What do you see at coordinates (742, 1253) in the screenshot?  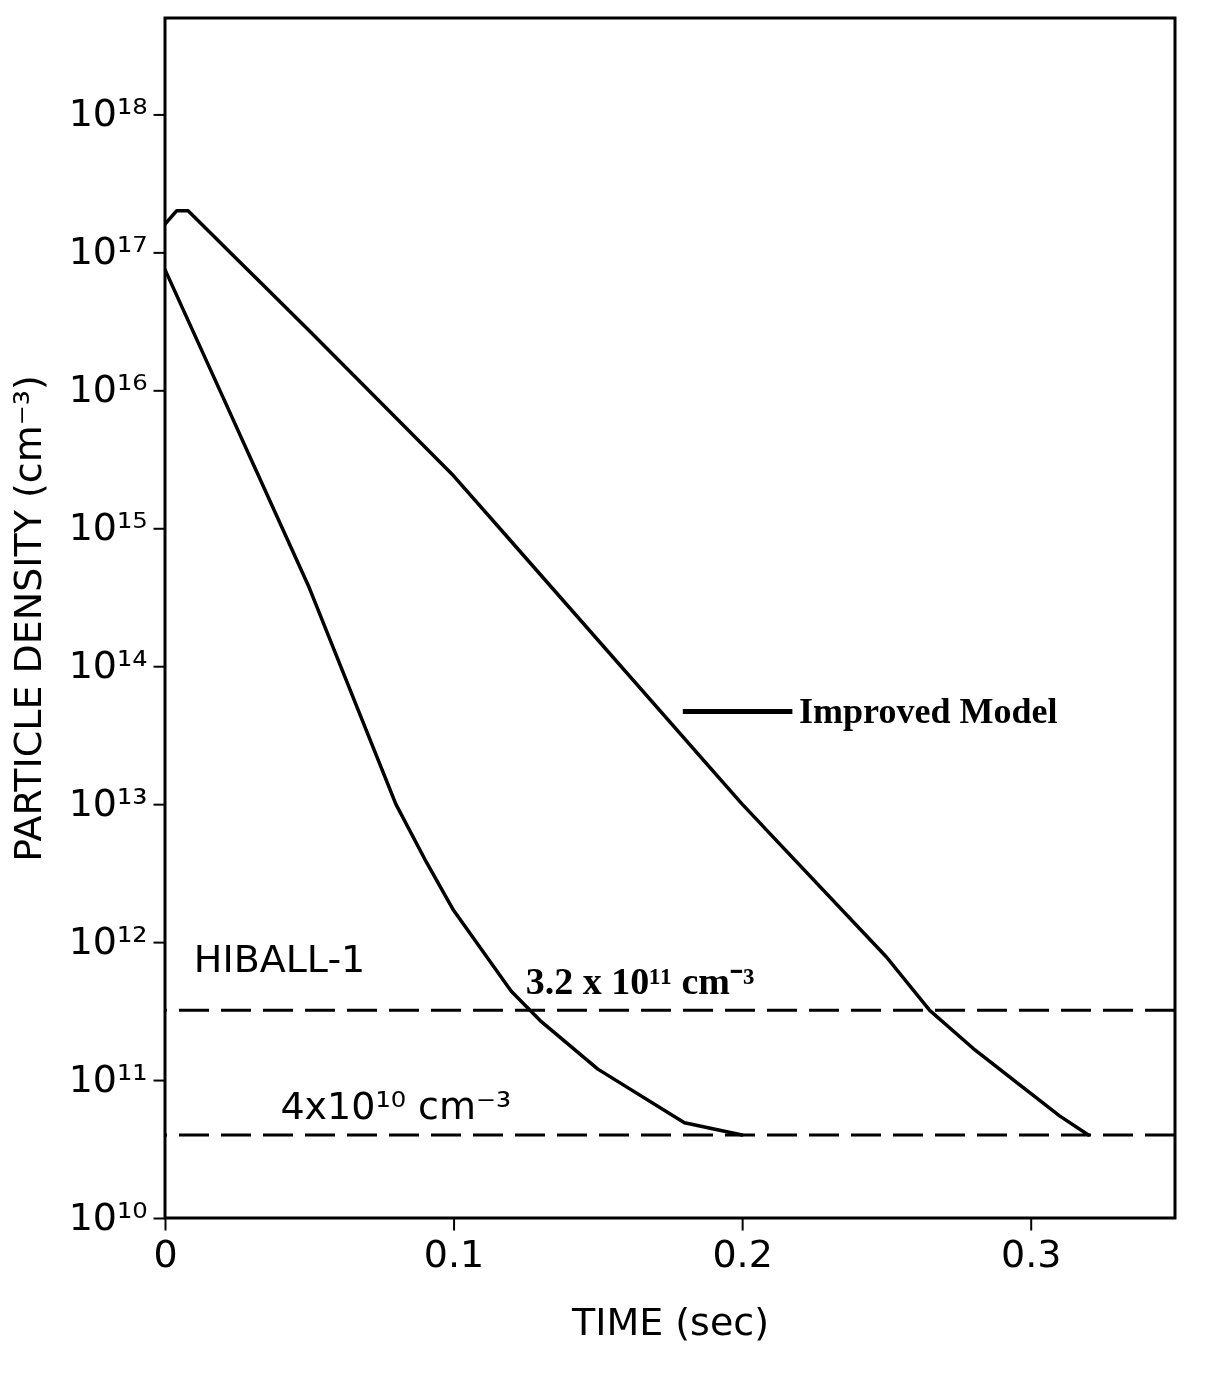 I see `x-tick-label: 0.2` at bounding box center [742, 1253].